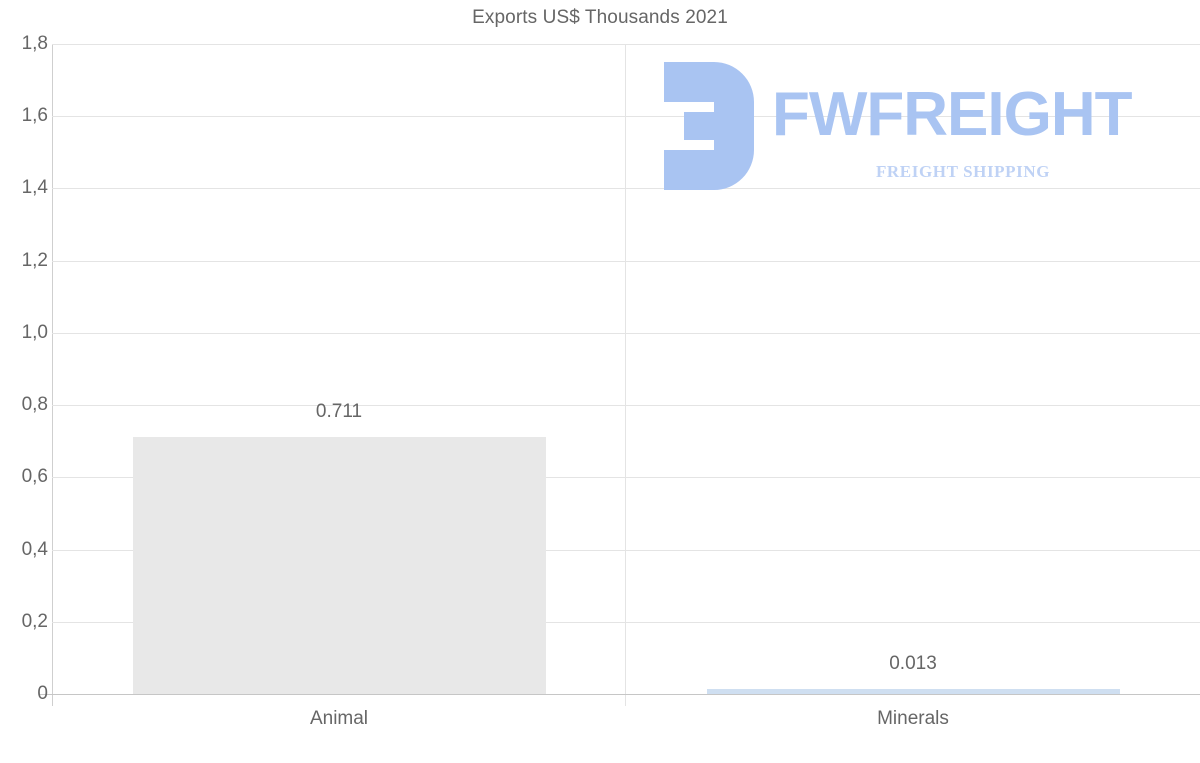 This screenshot has height=763, width=1200. Describe the element at coordinates (34, 621) in the screenshot. I see `y-axis-tick-label: 0,2` at that location.